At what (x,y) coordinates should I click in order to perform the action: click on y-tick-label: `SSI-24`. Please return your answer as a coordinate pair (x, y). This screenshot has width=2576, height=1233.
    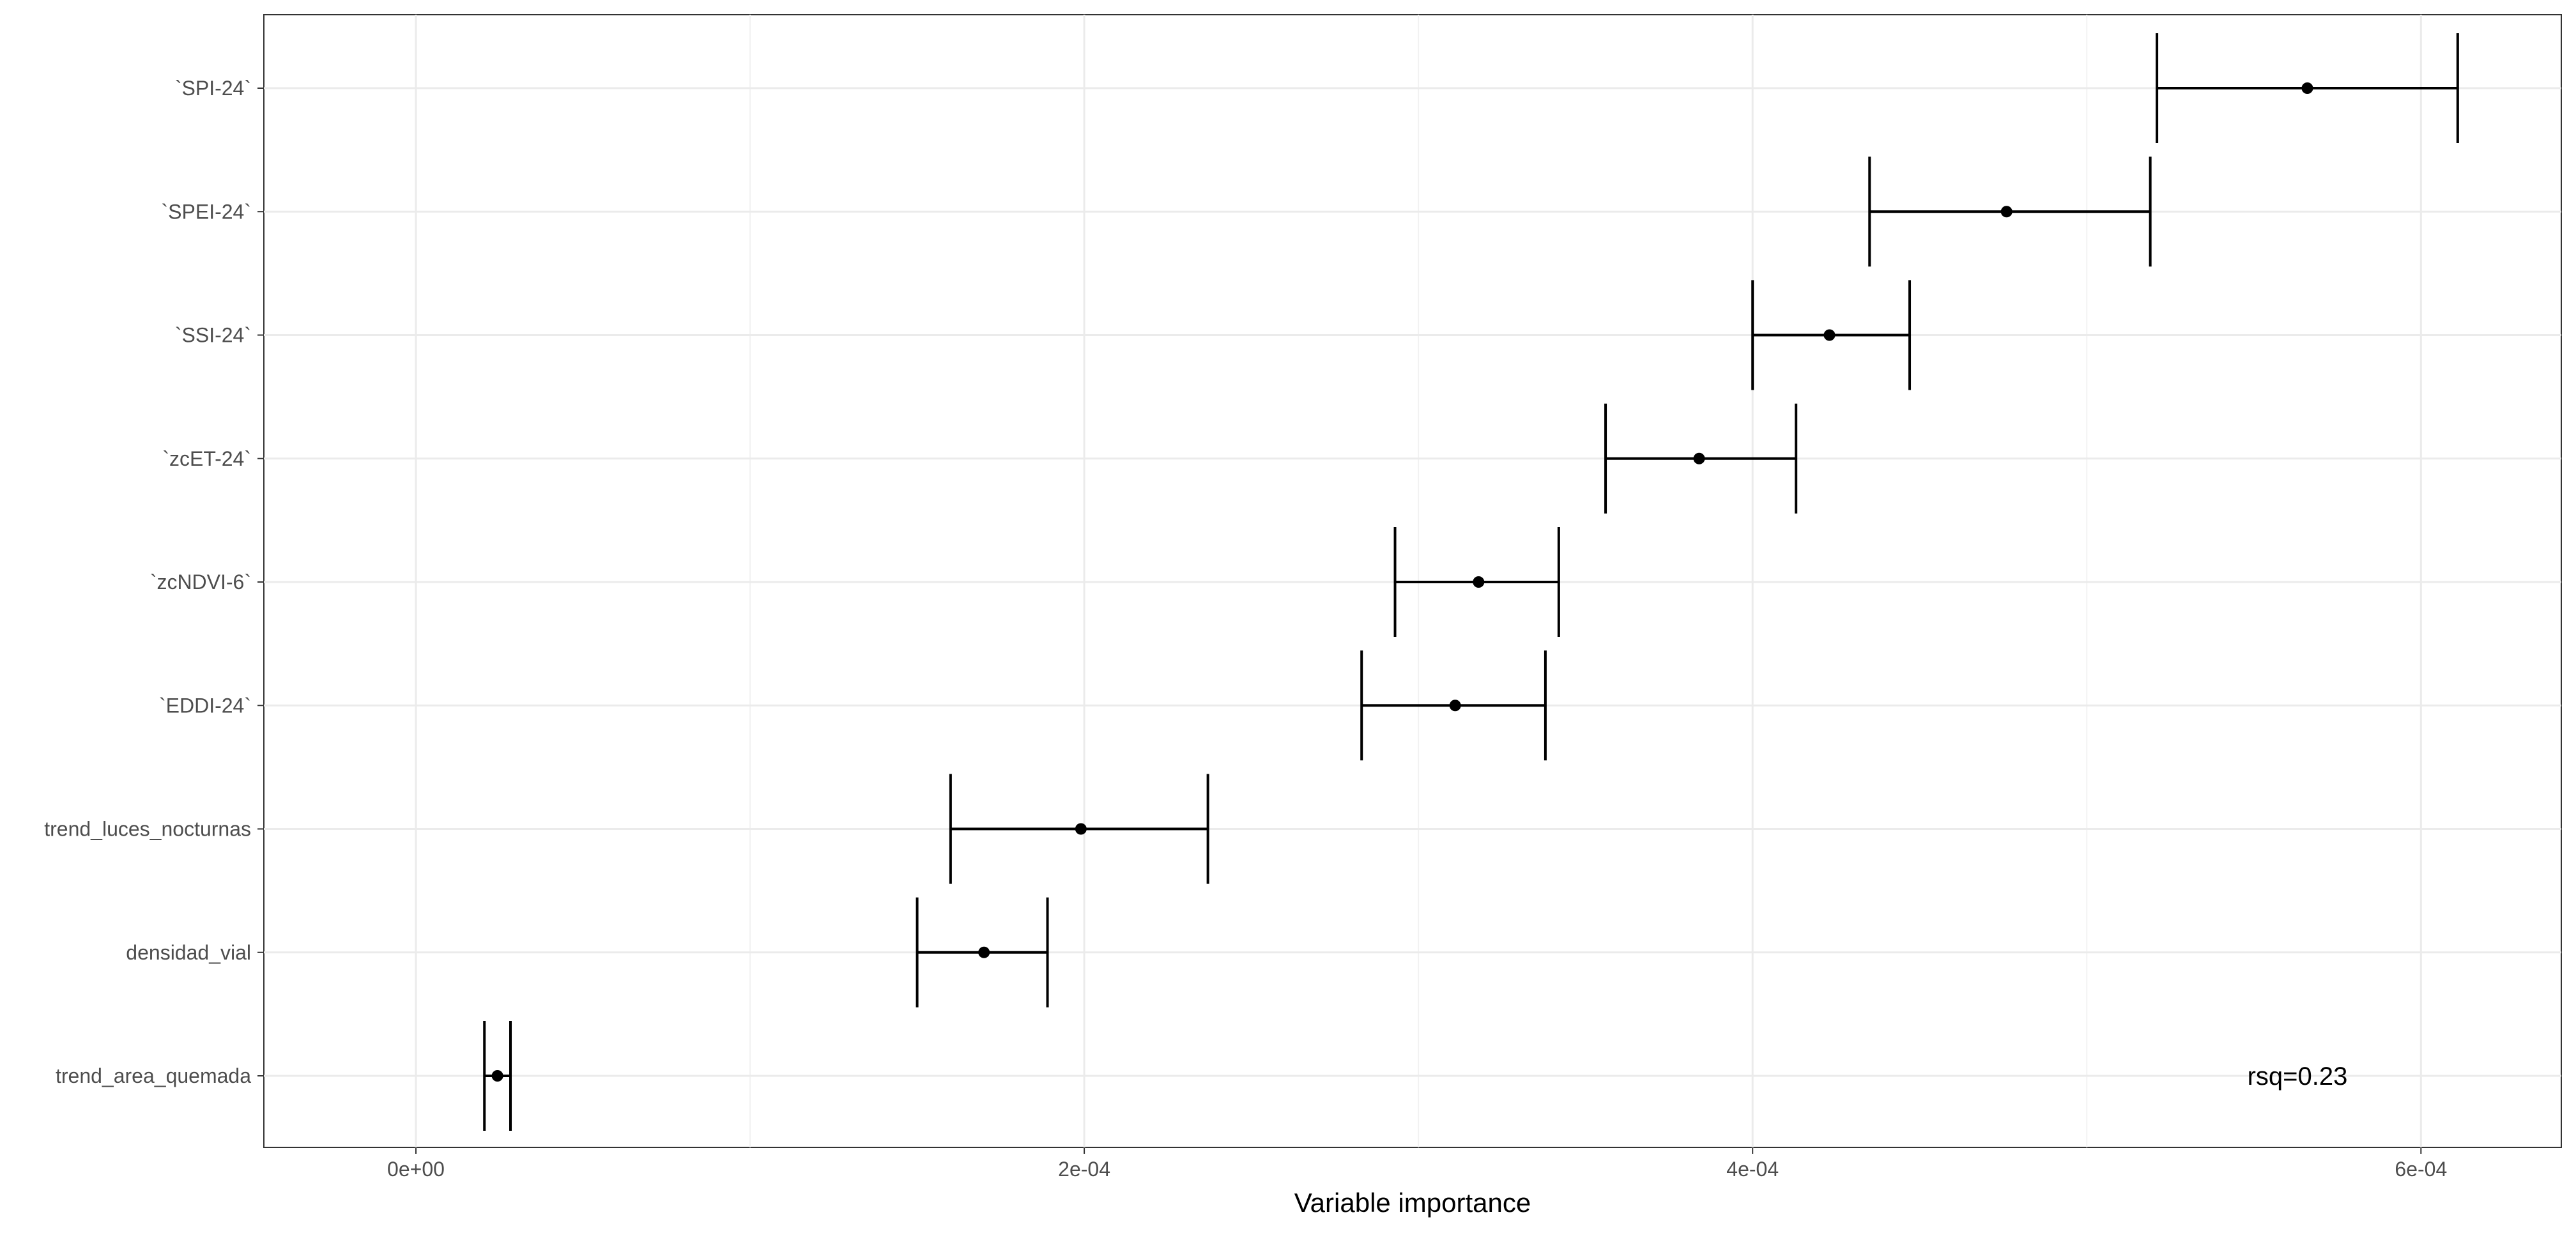
    Looking at the image, I should click on (213, 335).